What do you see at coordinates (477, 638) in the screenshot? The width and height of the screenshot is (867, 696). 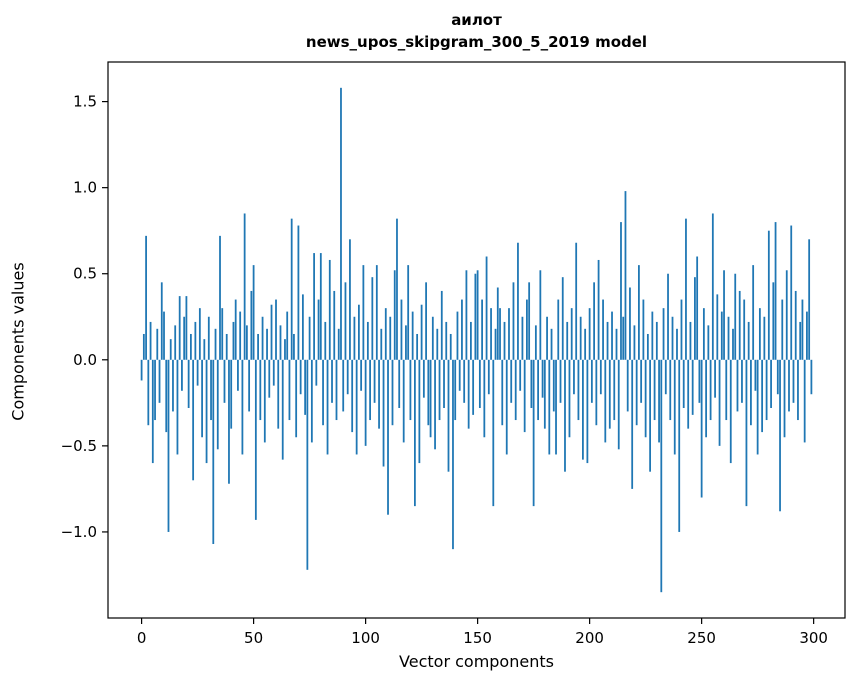 I see `x-tick-label: 150` at bounding box center [477, 638].